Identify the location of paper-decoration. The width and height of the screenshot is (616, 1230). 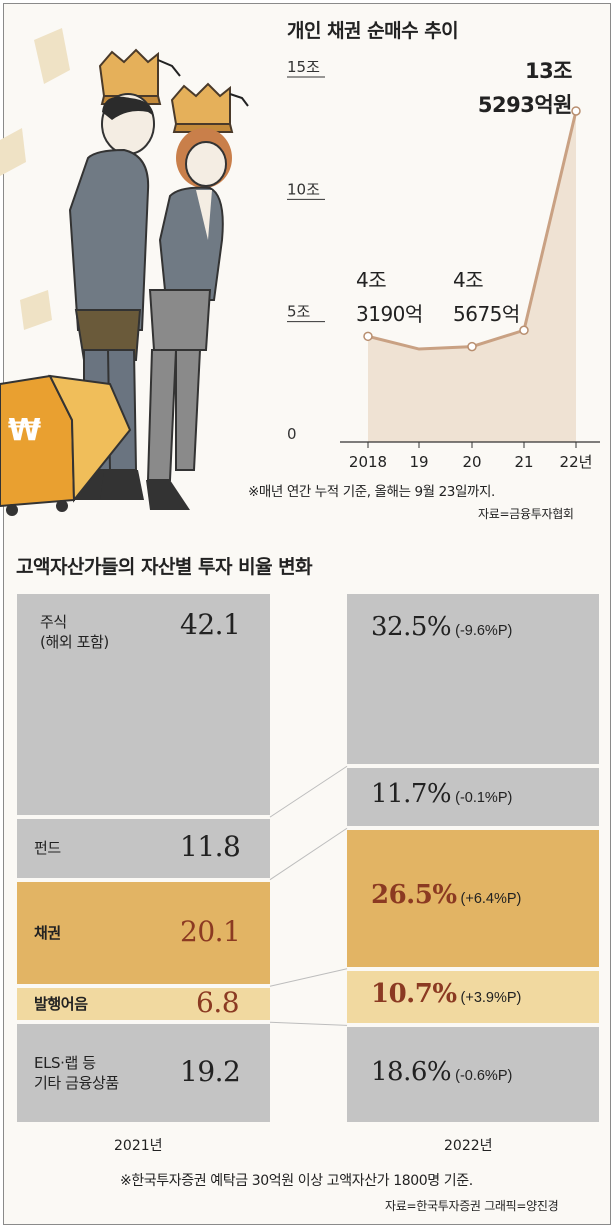
(35, 179).